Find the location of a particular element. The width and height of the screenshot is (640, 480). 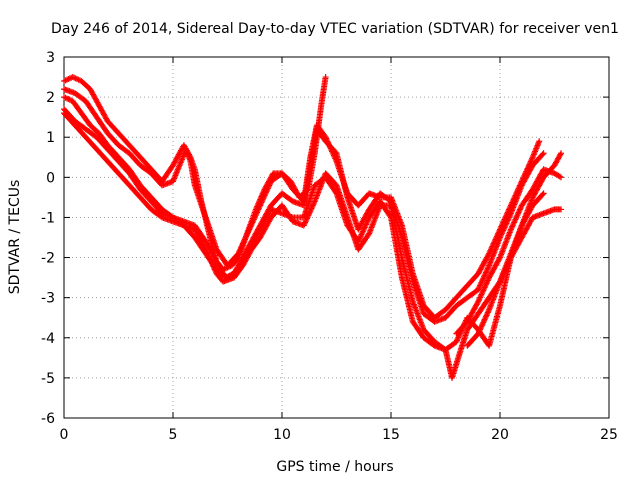

y-tick-label: -3 is located at coordinates (48, 299).